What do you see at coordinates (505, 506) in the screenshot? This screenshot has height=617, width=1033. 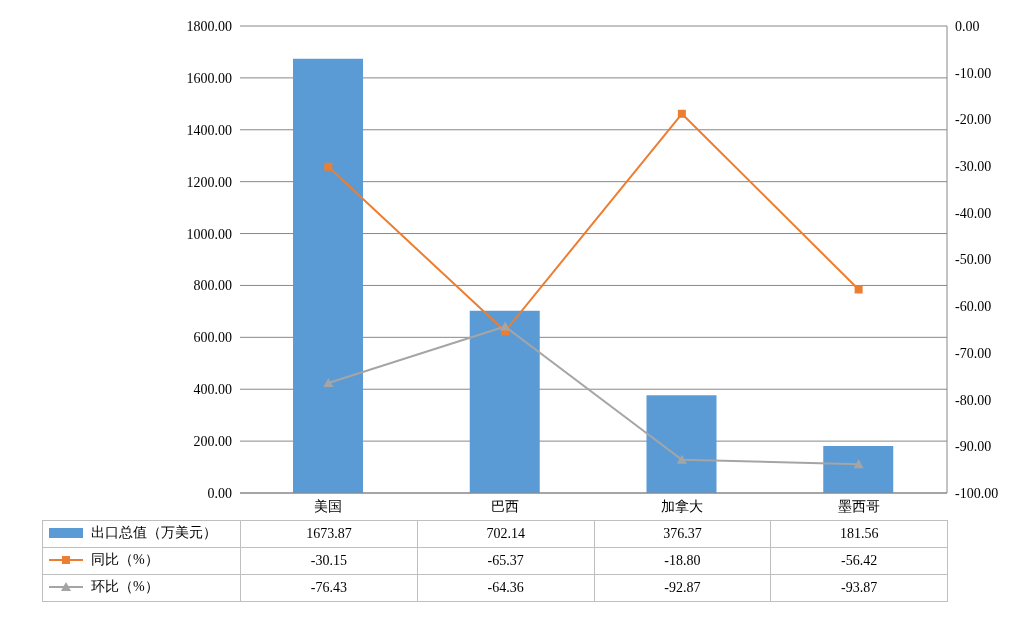 I see `x-tick-label: 巴西` at bounding box center [505, 506].